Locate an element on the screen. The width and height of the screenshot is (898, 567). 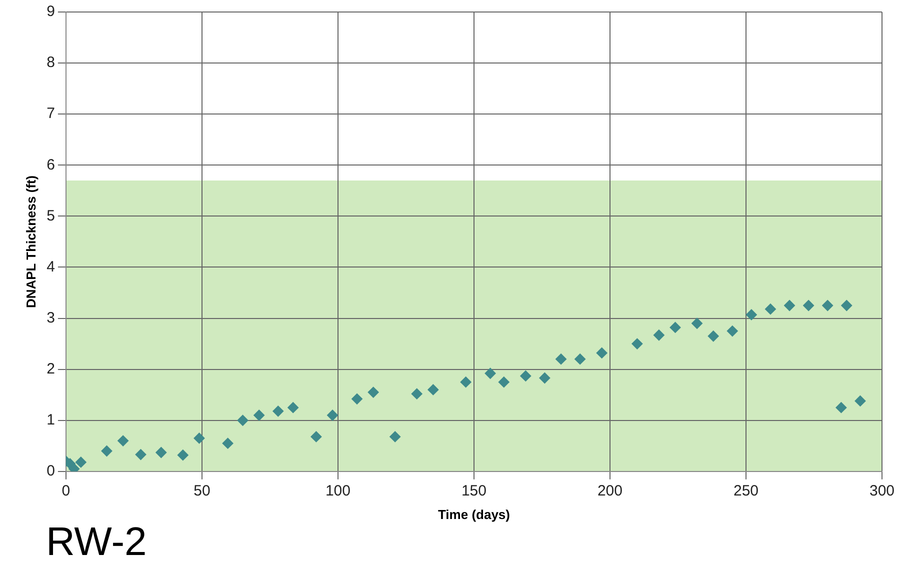
y-tick-label: 4 is located at coordinates (50, 267).